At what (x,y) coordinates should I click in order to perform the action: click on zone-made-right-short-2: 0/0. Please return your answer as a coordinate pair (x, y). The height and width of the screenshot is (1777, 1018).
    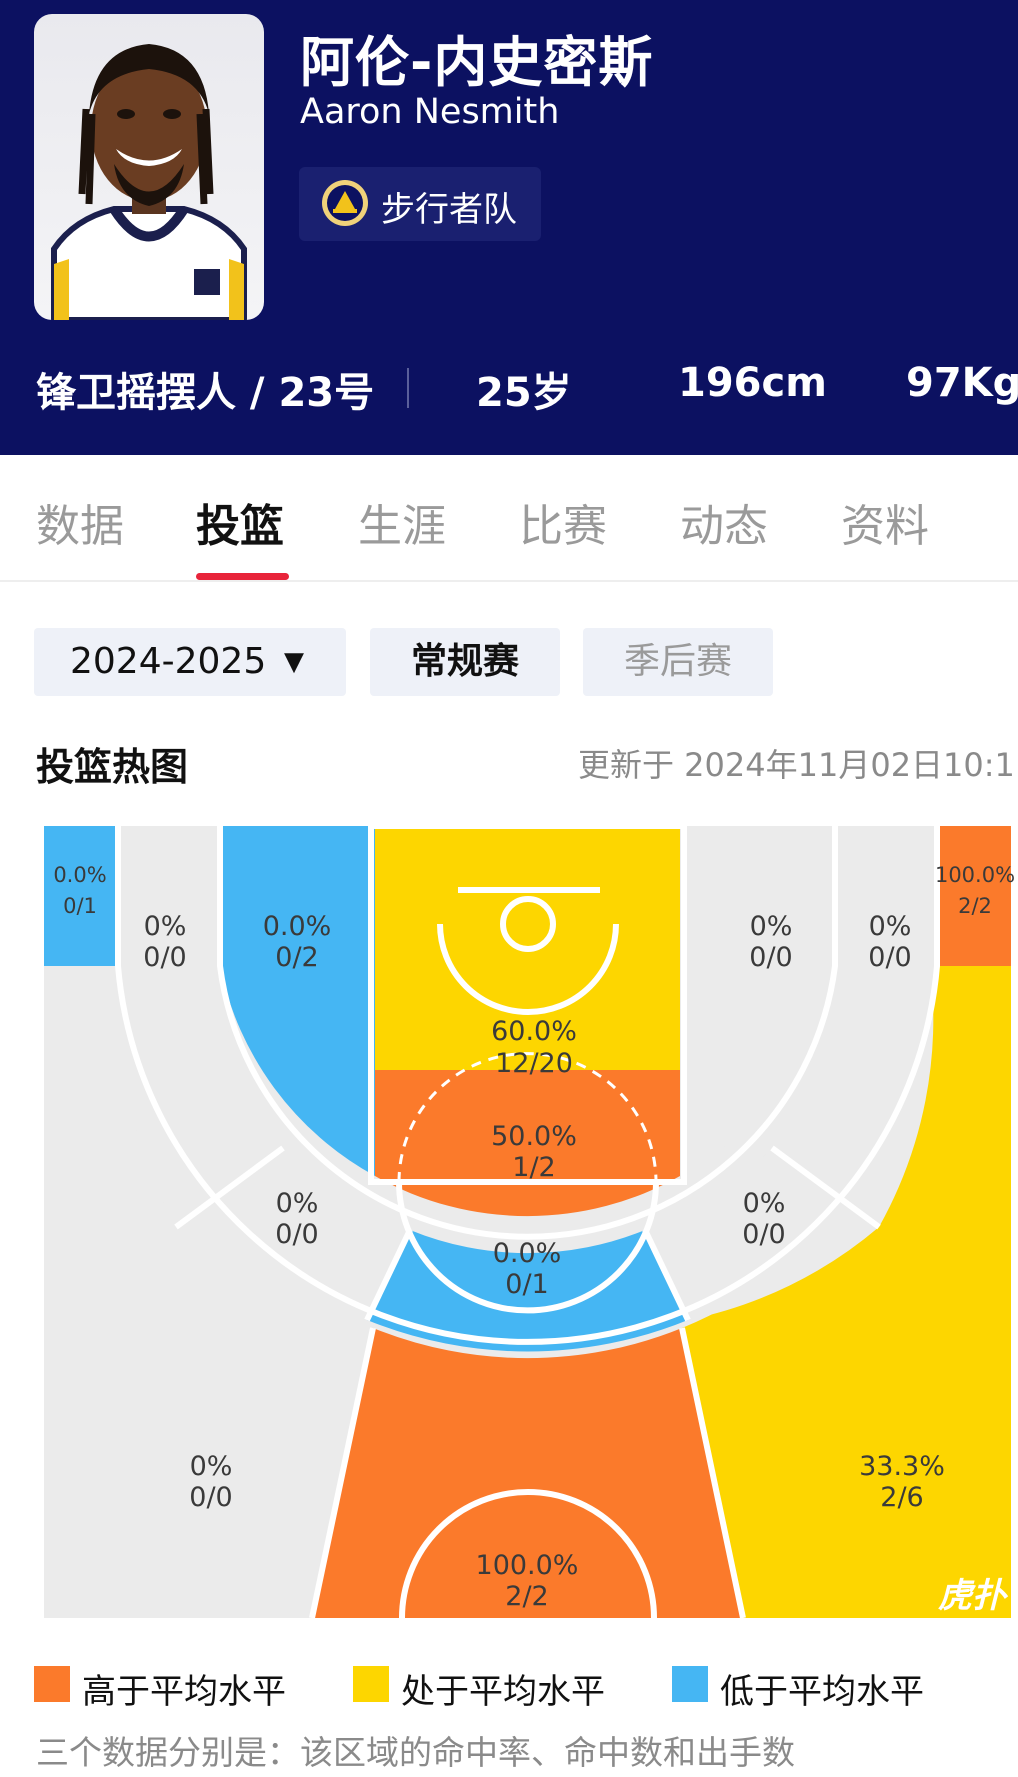
    Looking at the image, I should click on (770, 957).